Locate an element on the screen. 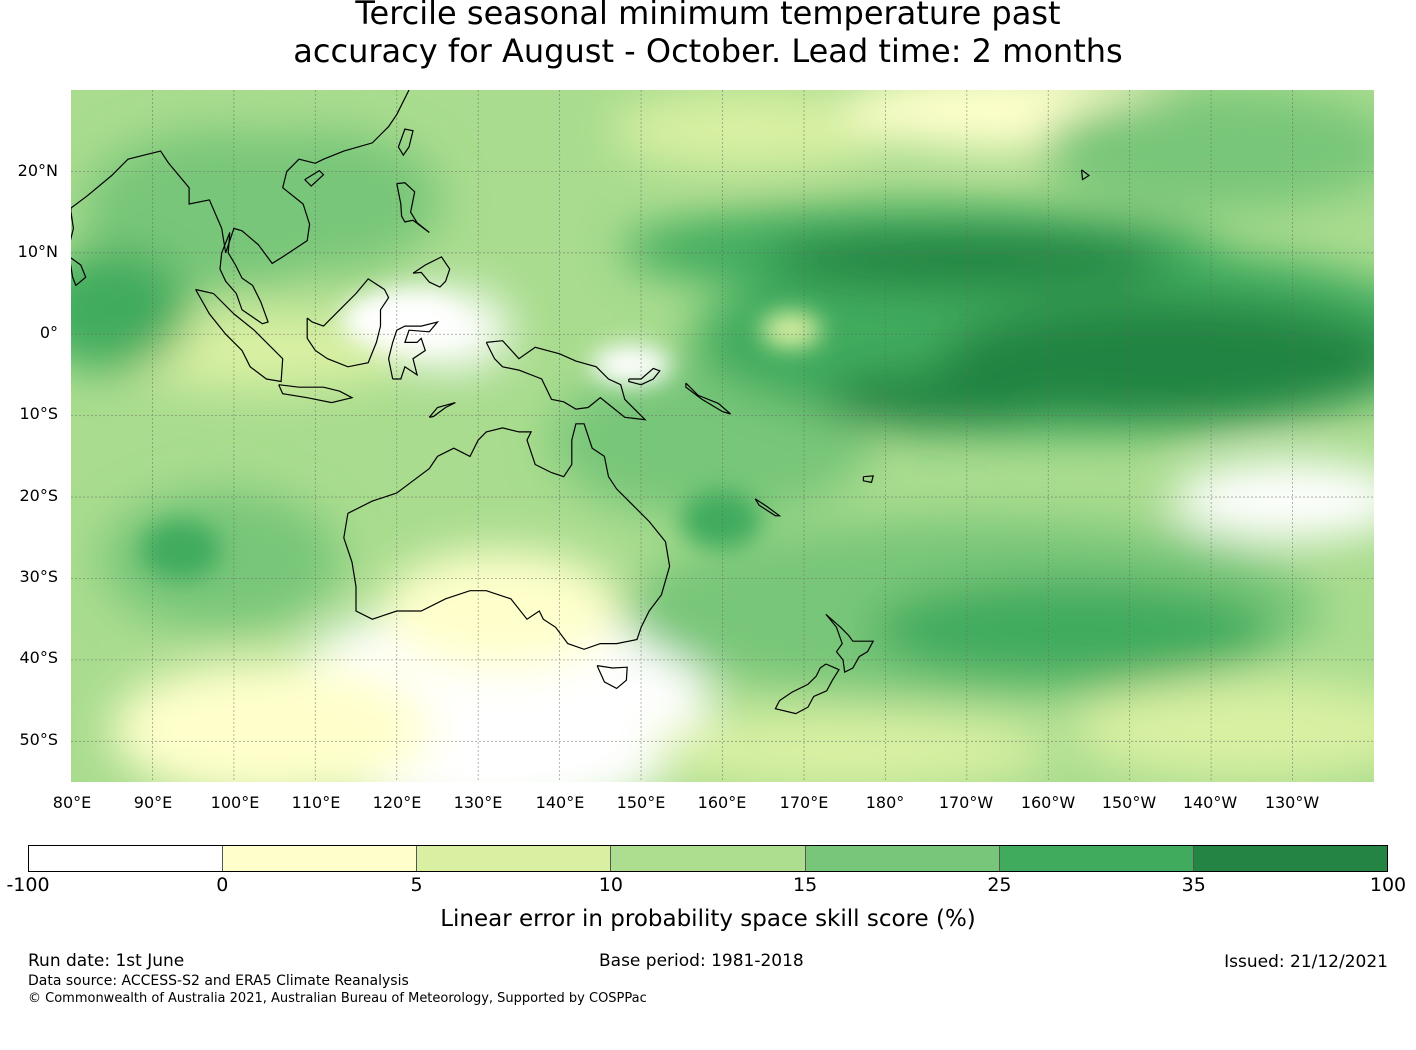  colorbar-tick-label: 35 is located at coordinates (1193, 885).